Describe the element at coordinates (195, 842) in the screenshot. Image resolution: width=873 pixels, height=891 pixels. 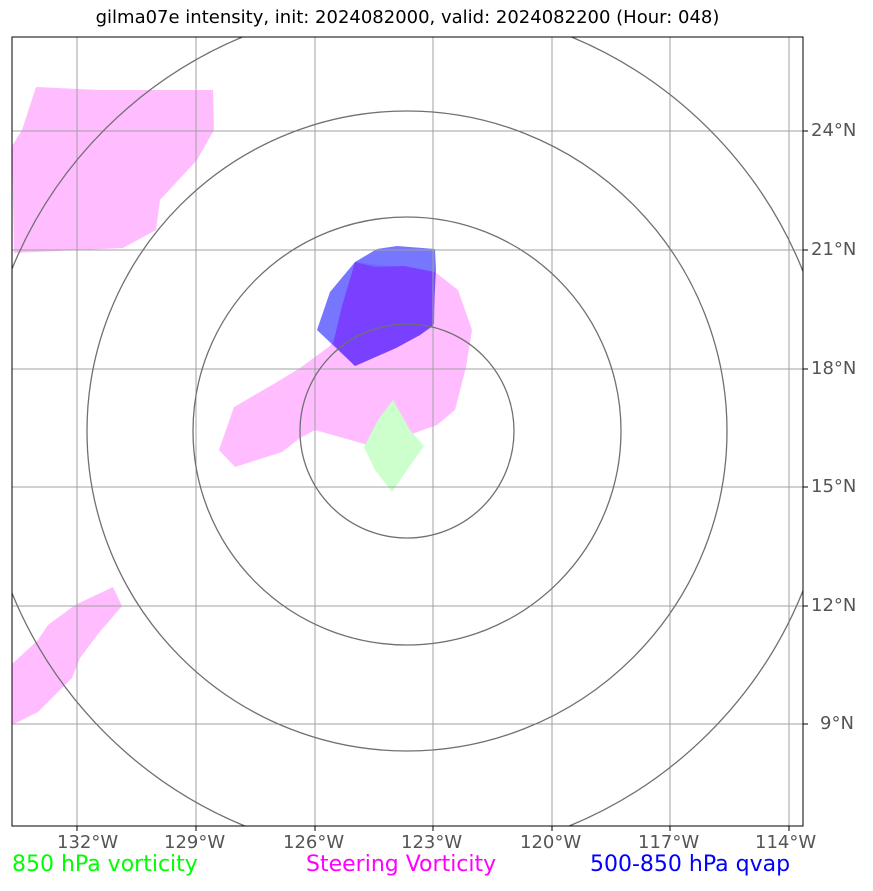
I see `lon-label-129w: 129°W` at that location.